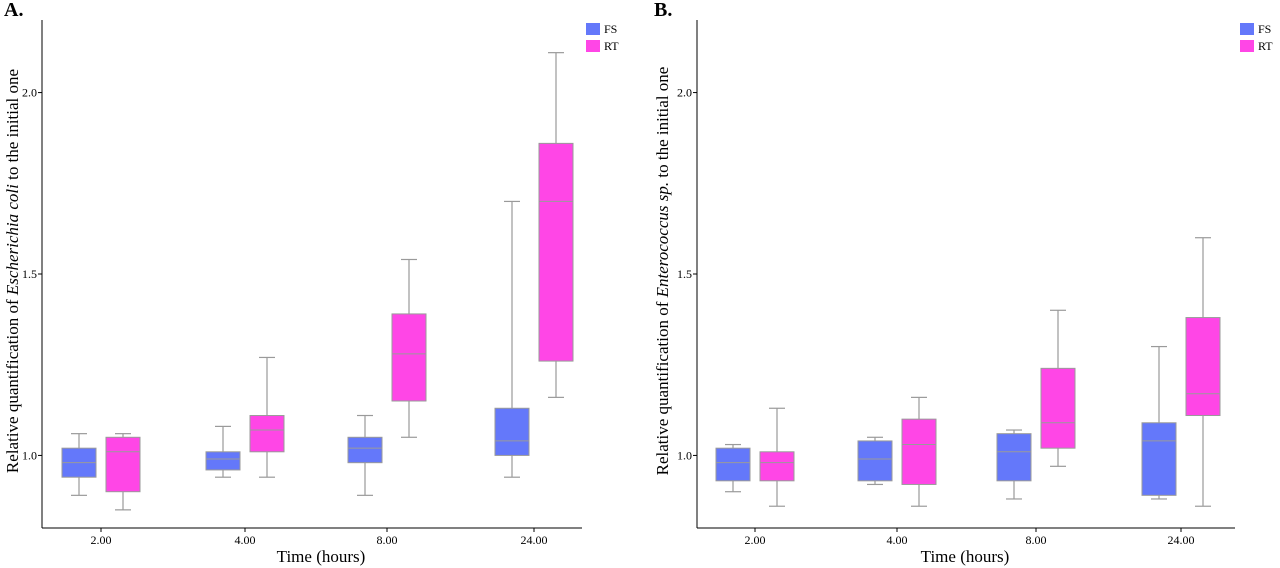 The height and width of the screenshot is (568, 1280). What do you see at coordinates (12, 240) in the screenshot?
I see `y-axis-title-organism: Escherichia coli` at bounding box center [12, 240].